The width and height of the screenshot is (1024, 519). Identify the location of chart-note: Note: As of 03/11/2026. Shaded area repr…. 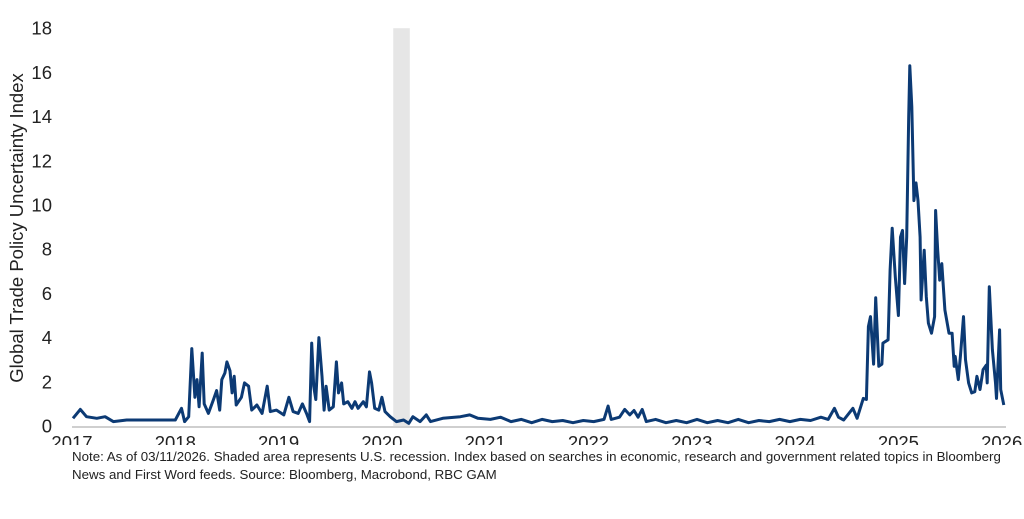
(536, 465).